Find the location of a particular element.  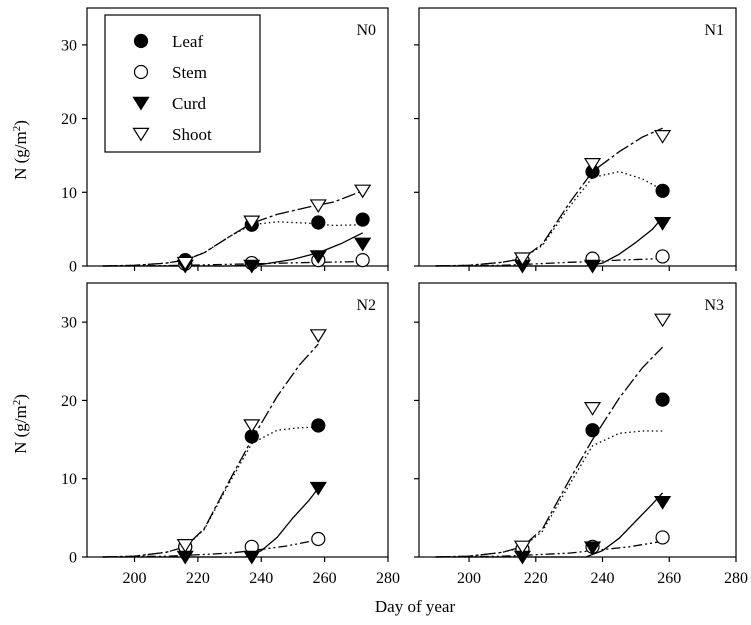

fit-line-n1-leaf is located at coordinates (549, 218).